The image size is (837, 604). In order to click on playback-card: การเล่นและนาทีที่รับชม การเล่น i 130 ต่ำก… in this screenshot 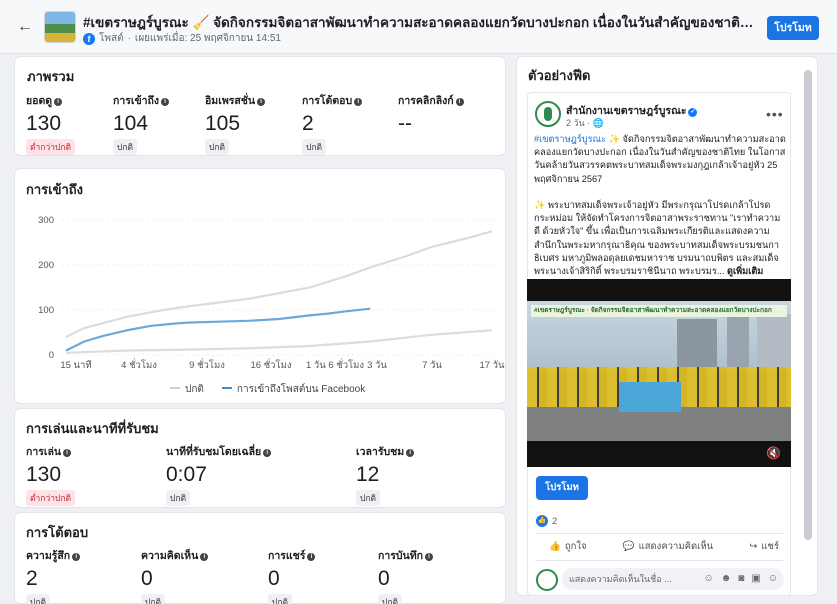, I will do `click(260, 458)`.